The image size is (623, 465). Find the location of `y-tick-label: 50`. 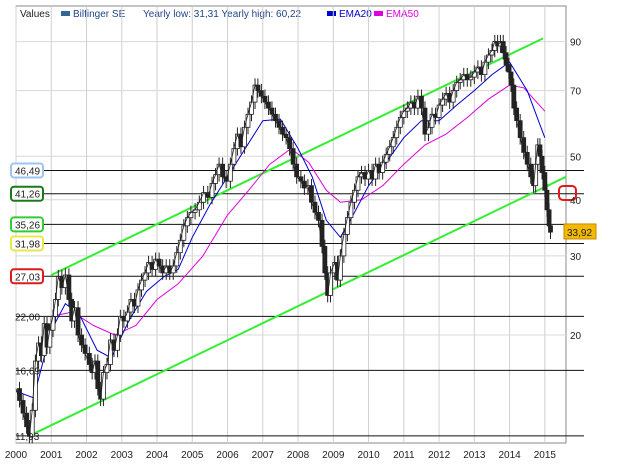

y-tick-label: 50 is located at coordinates (576, 157).